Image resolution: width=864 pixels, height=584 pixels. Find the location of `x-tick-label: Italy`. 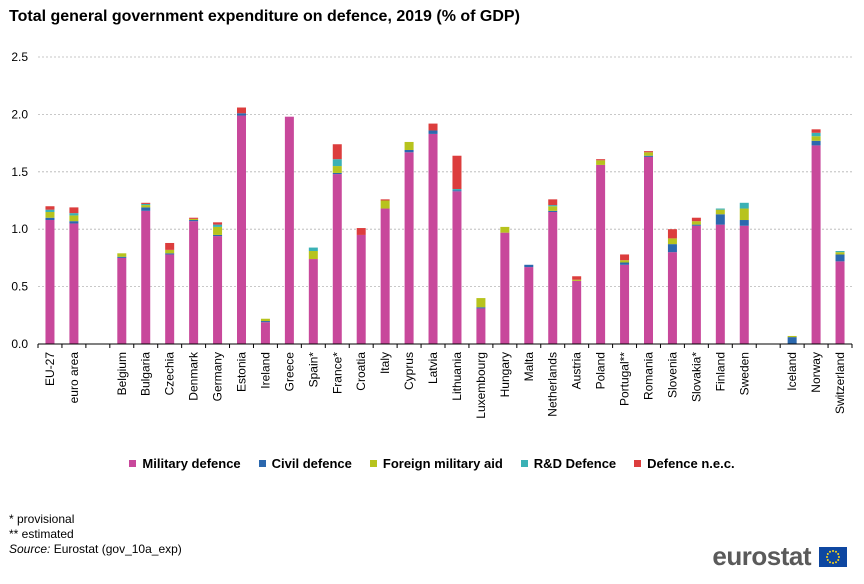

x-tick-label: Italy is located at coordinates (385, 363).